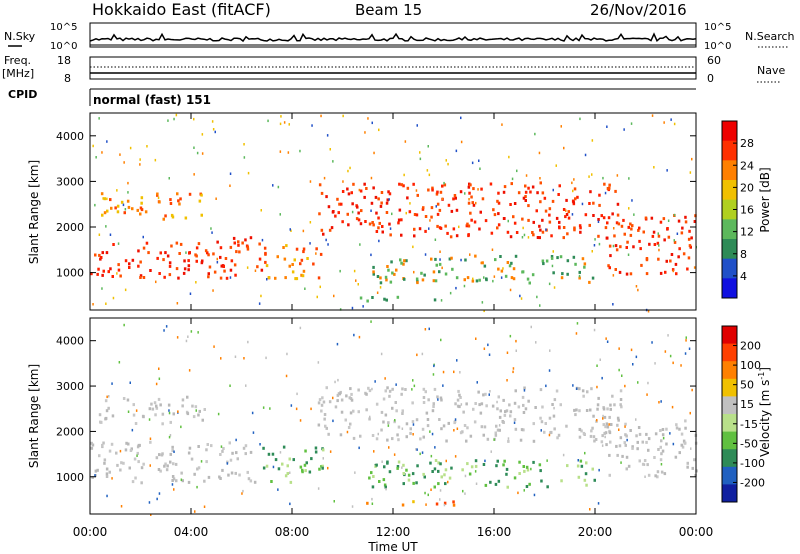  Describe the element at coordinates (70, 341) in the screenshot. I see `y-tick-label: 4000` at that location.